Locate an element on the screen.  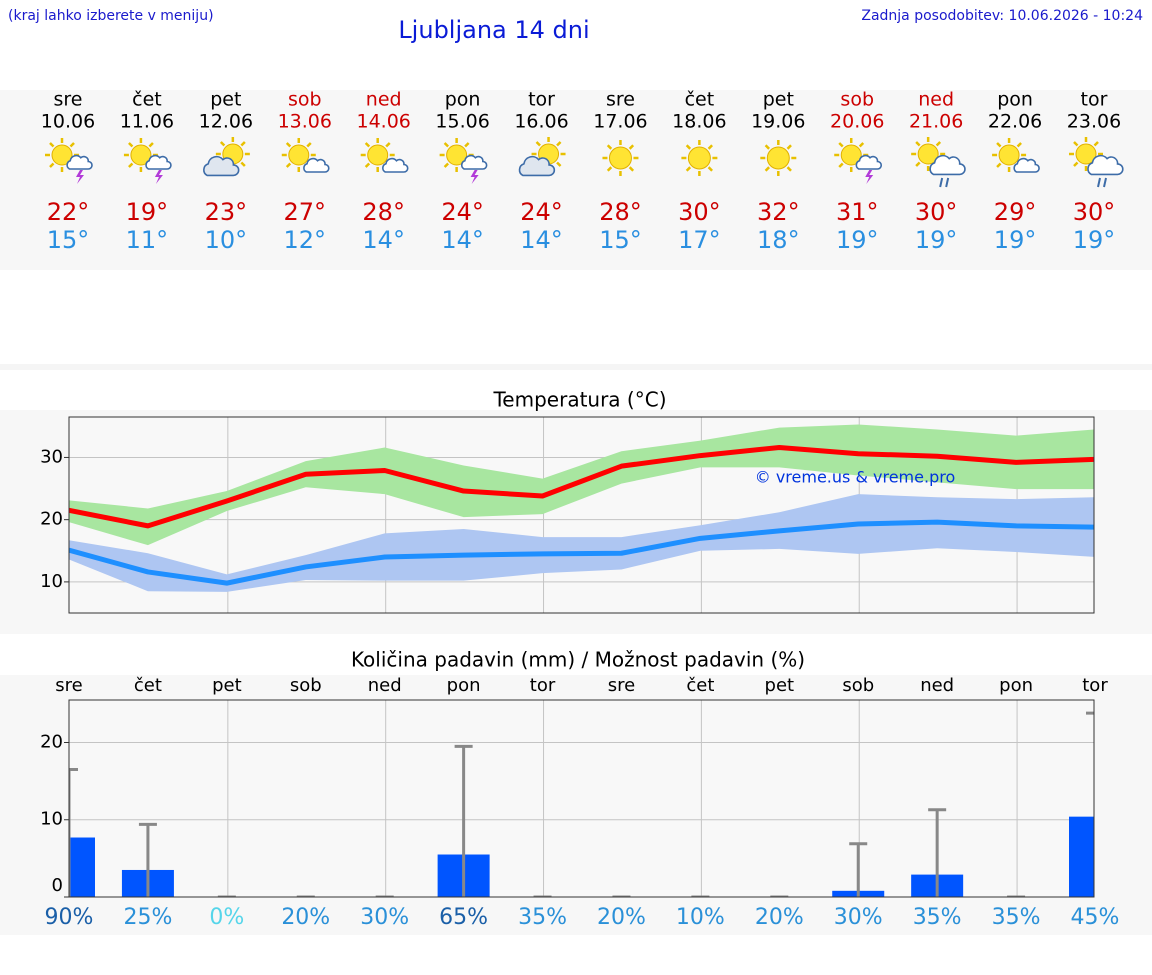
date: 22.06 is located at coordinates (1015, 122).